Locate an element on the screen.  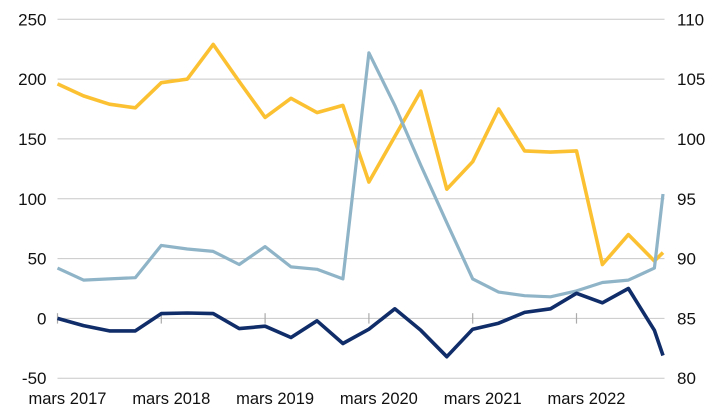
x-axis-tick-label: mars 2022 is located at coordinates (587, 399).